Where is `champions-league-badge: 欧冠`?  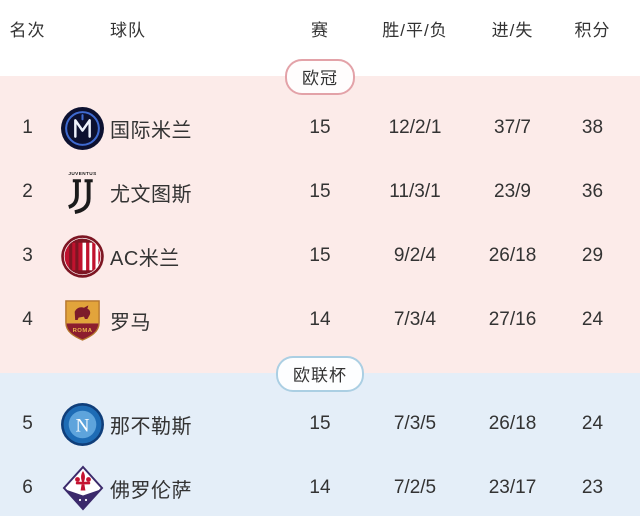
champions-league-badge: 欧冠 is located at coordinates (320, 77).